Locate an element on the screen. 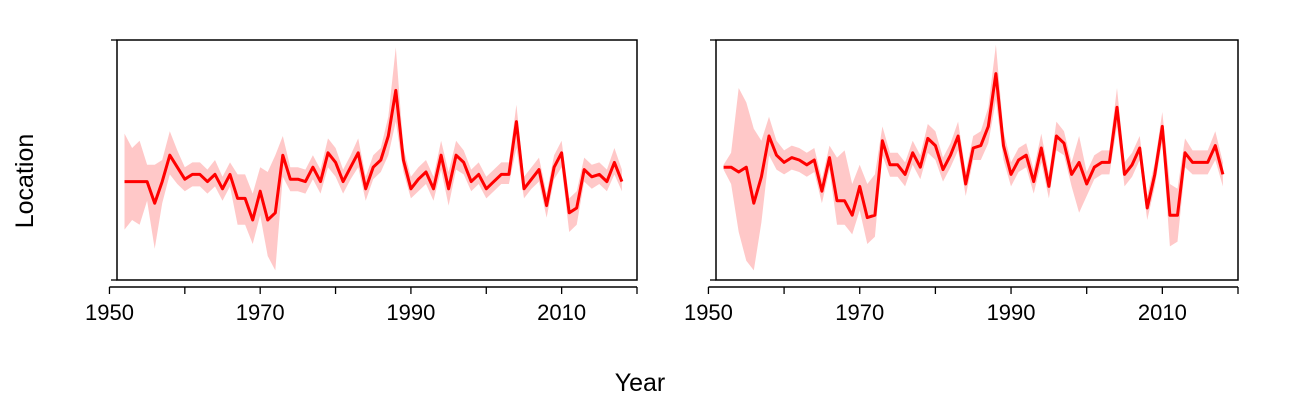  y-axis-title: Location is located at coordinates (25, 181).